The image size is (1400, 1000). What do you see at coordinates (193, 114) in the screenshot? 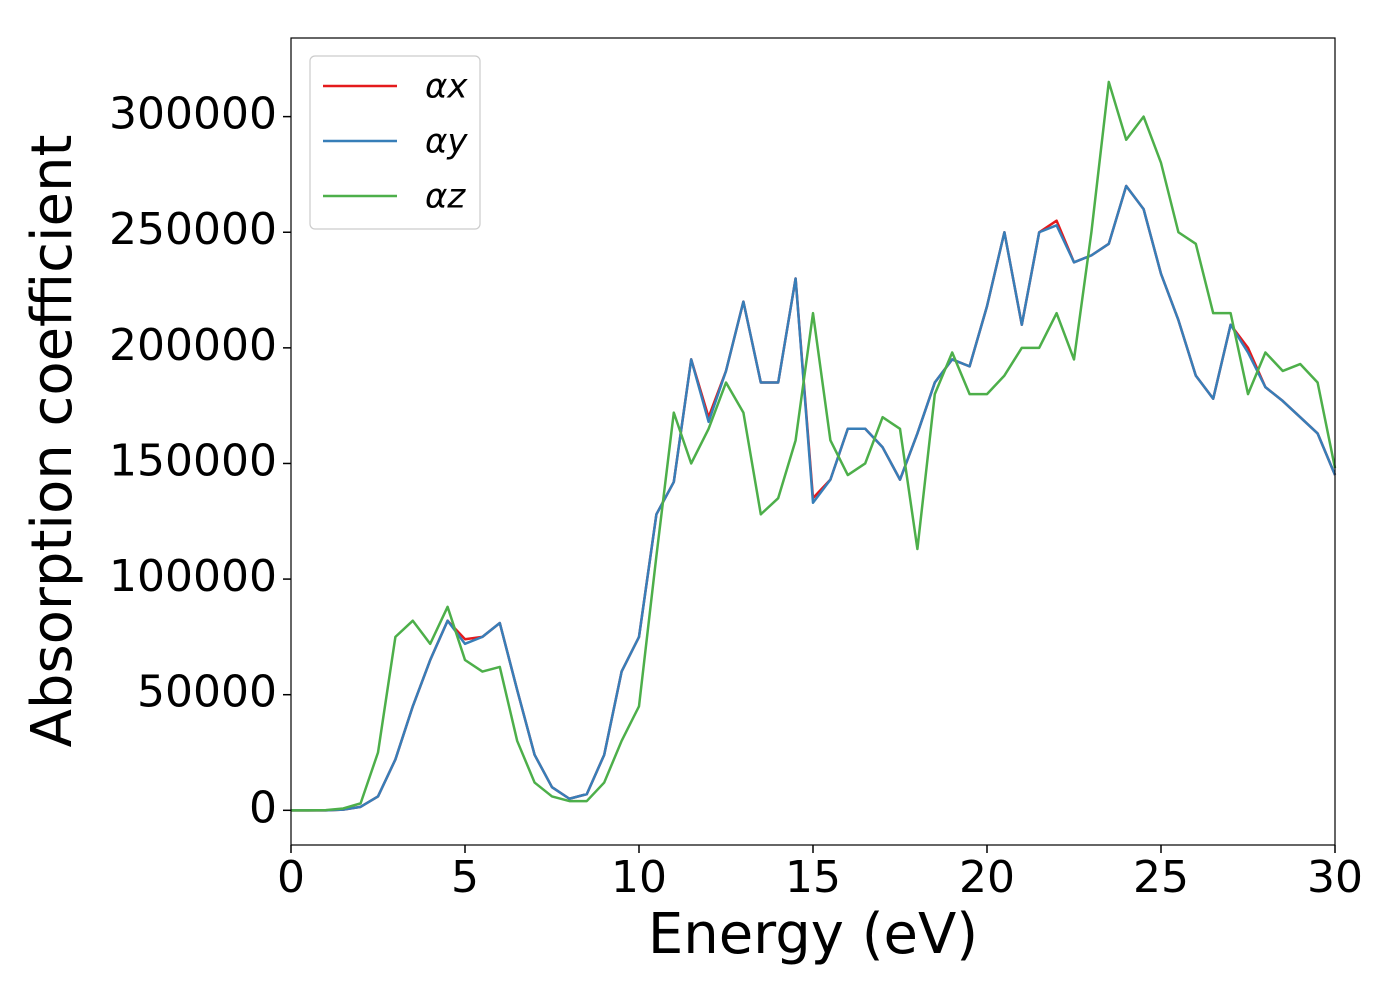
I see `y-tick-label: 300000` at bounding box center [193, 114].